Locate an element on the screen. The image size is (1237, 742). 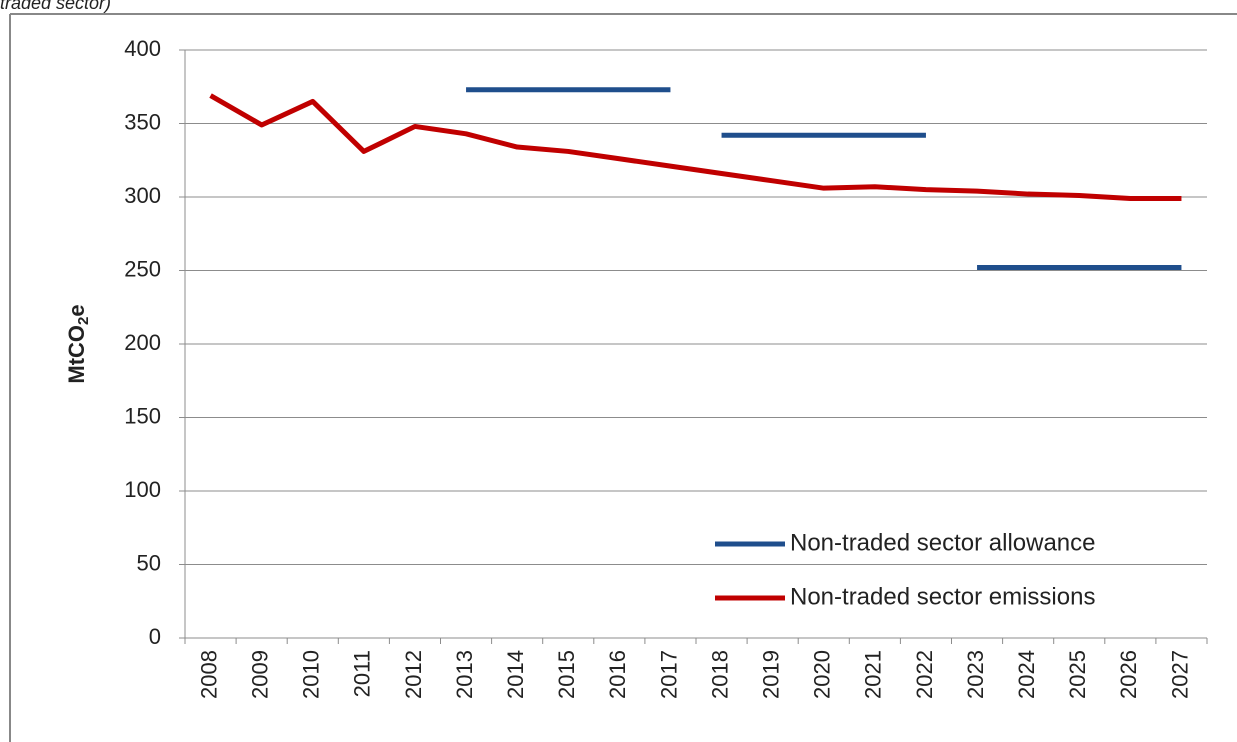
x-tick-label: 2012 is located at coordinates (413, 674).